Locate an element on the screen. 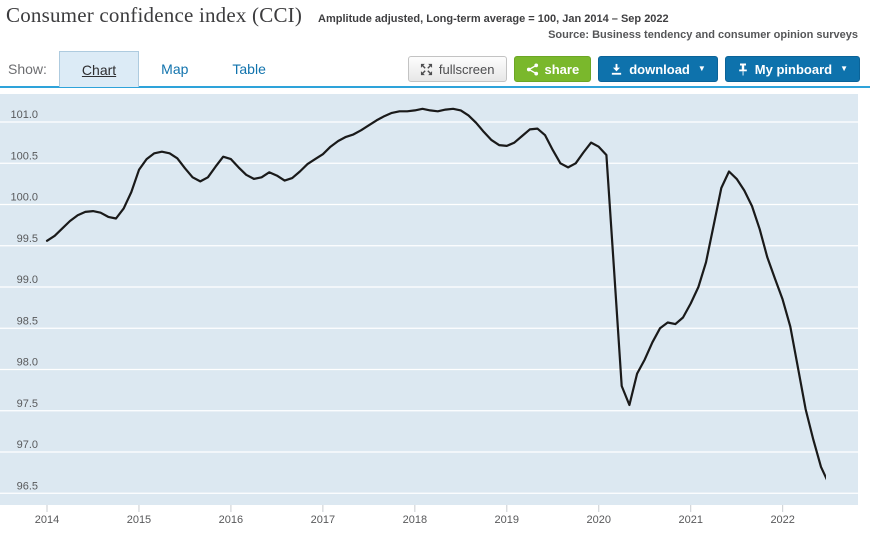  y-axis-tick-label: 96.5 is located at coordinates (27, 486).